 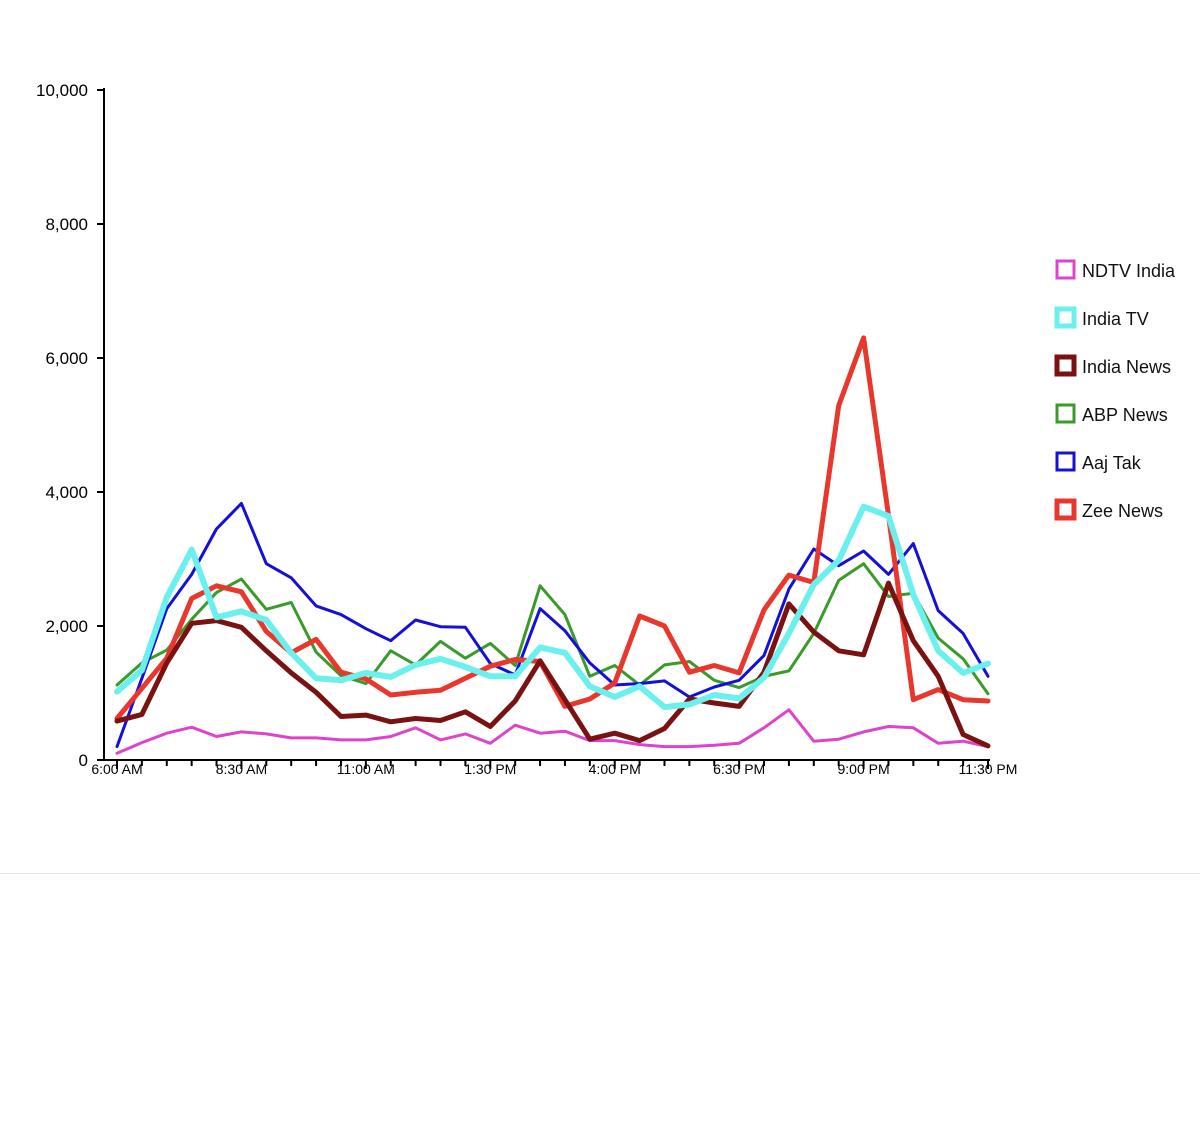 What do you see at coordinates (490, 769) in the screenshot?
I see `x-tick-label: 1:30 PM` at bounding box center [490, 769].